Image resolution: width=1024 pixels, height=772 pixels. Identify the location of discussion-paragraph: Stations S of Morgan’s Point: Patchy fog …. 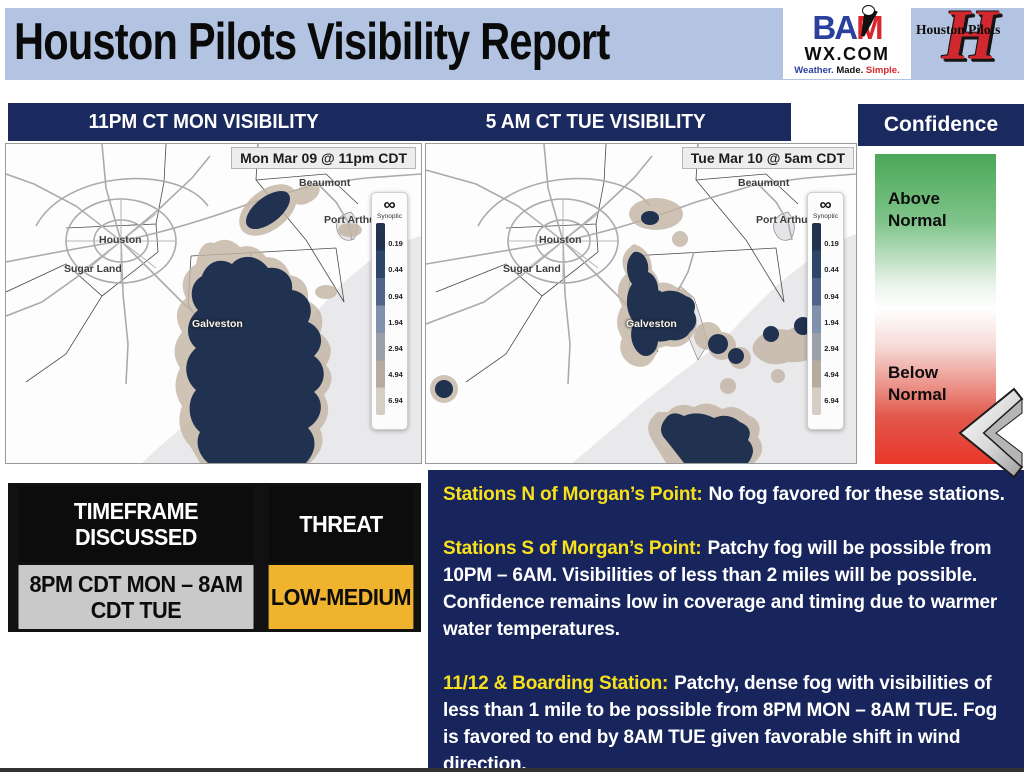
(726, 589).